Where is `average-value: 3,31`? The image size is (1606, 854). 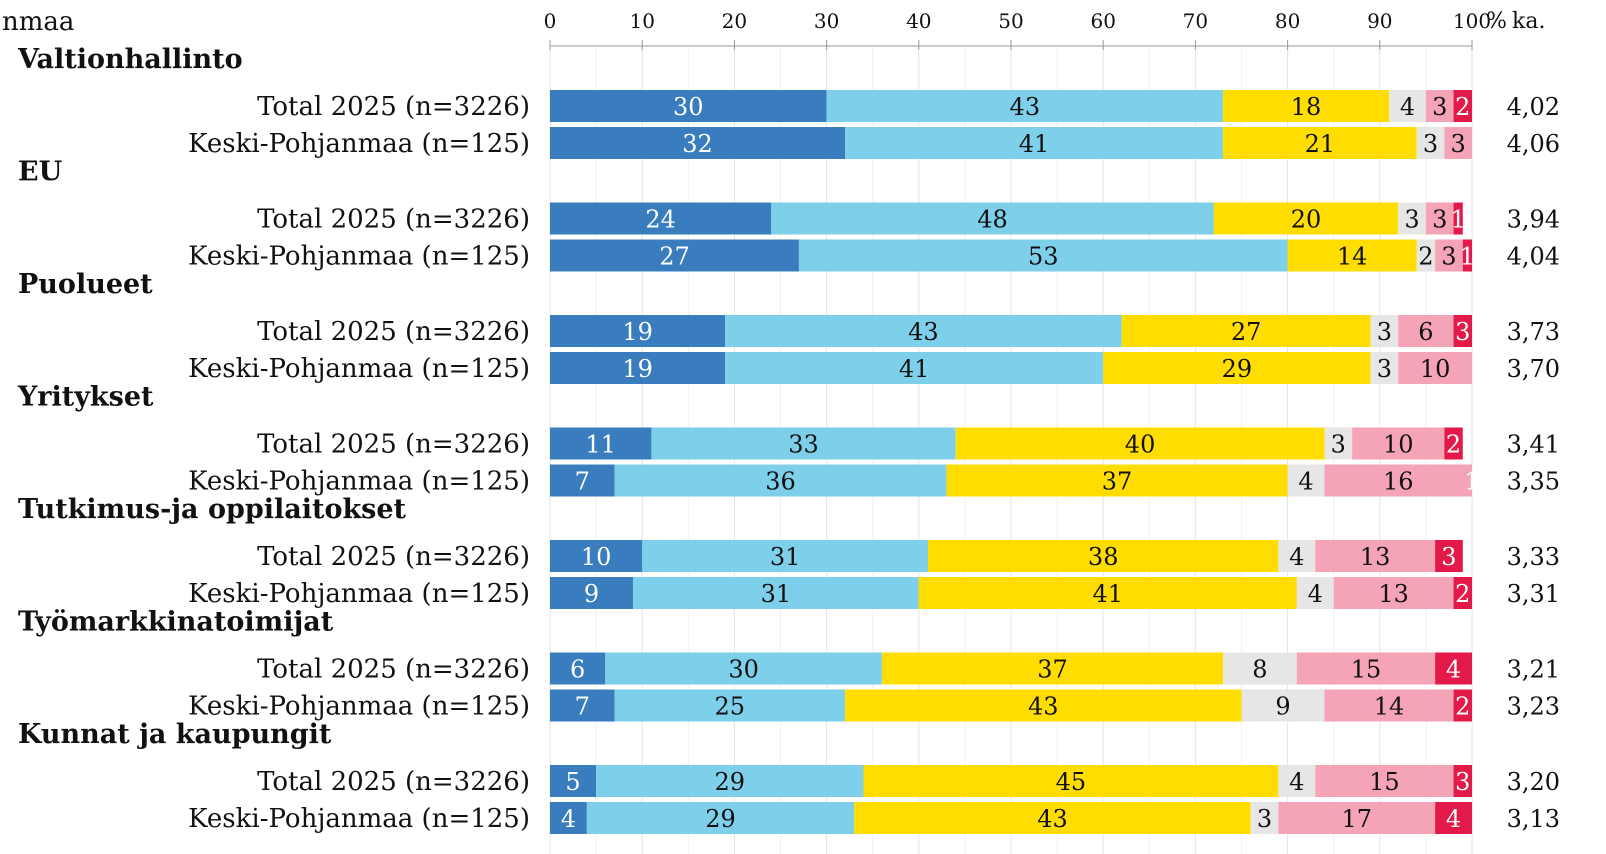 average-value: 3,31 is located at coordinates (1533, 594).